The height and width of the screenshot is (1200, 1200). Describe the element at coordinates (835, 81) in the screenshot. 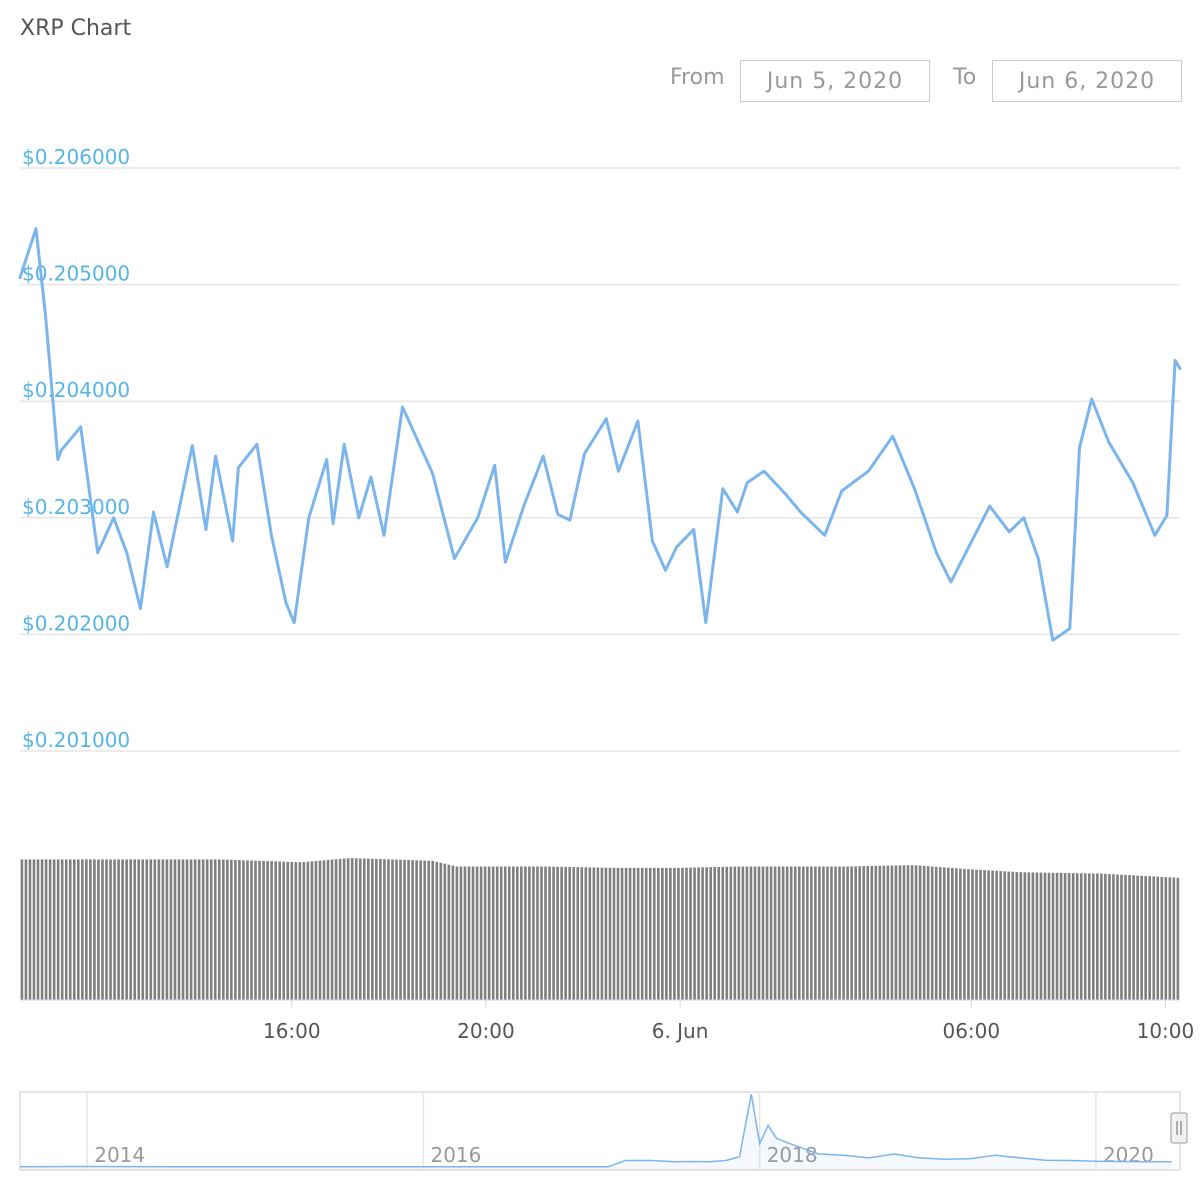

I see `from-date-input: Jun 5, 2020` at that location.